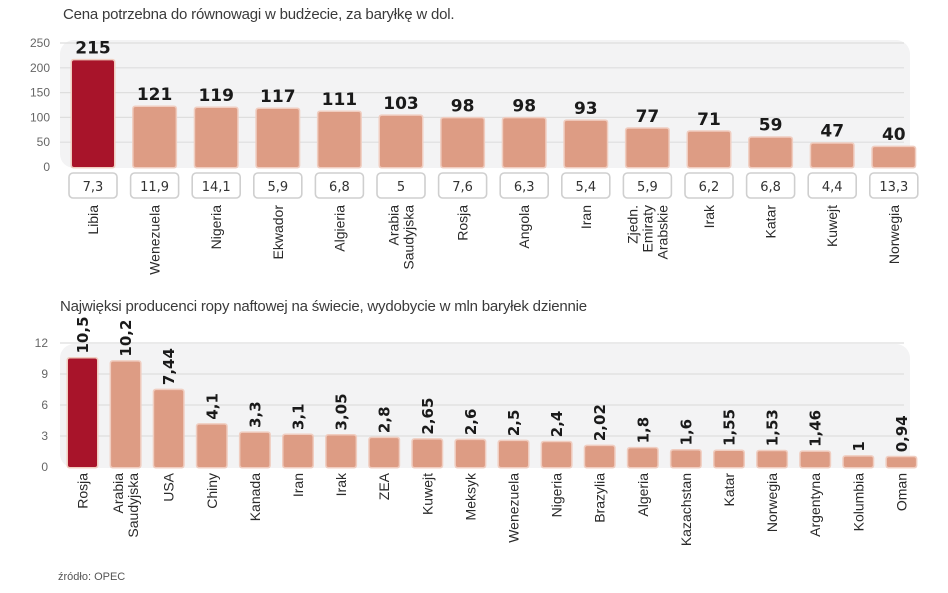 This screenshot has width=948, height=593. Describe the element at coordinates (255, 497) in the screenshot. I see `category-label: Kanada` at that location.